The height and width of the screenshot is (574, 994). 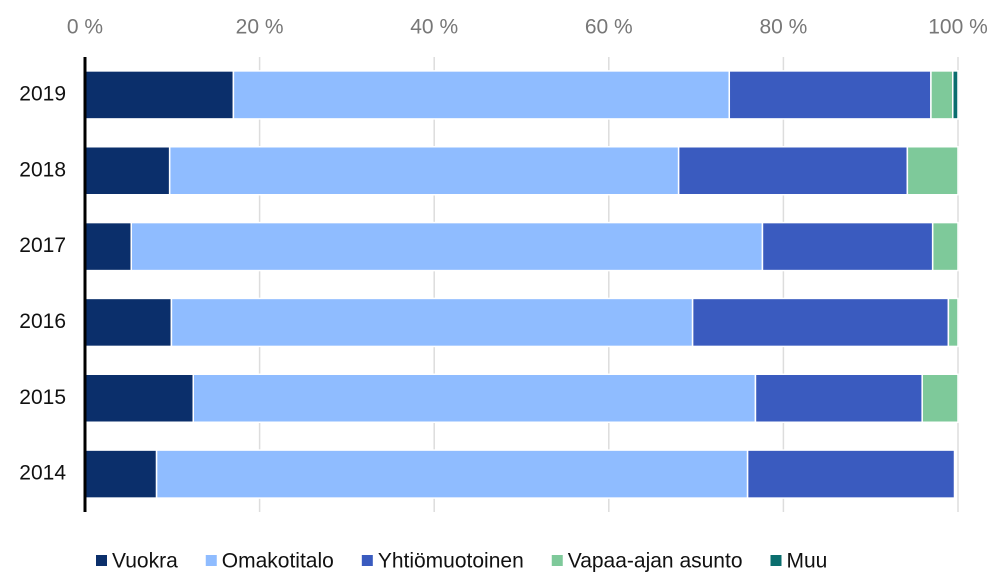 I want to click on y-tick-label: 2018, so click(x=42, y=169).